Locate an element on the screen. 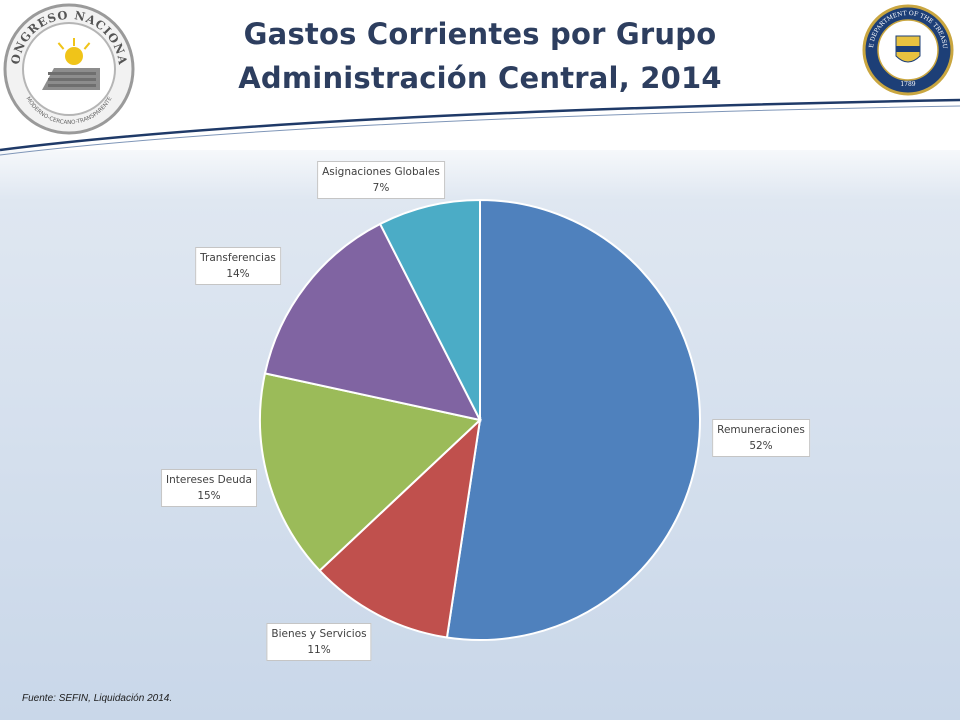 Image resolution: width=960 pixels, height=720 pixels. data-label-percent: 14% is located at coordinates (238, 274).